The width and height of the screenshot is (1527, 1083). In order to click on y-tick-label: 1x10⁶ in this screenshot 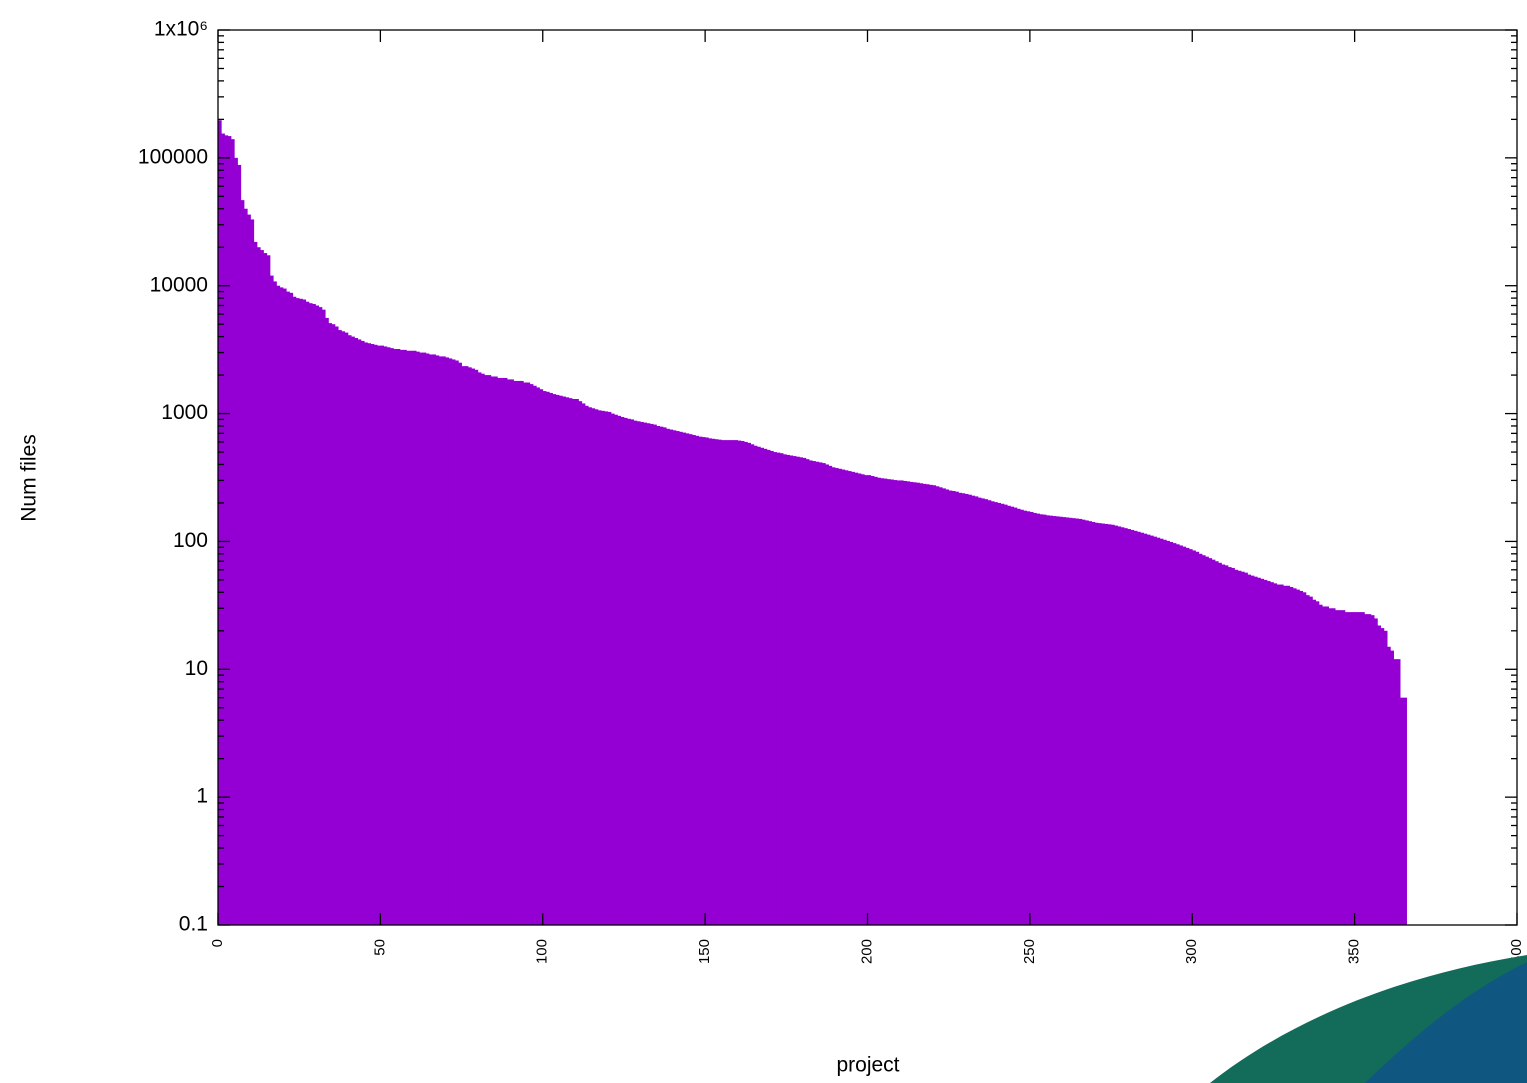, I will do `click(181, 29)`.